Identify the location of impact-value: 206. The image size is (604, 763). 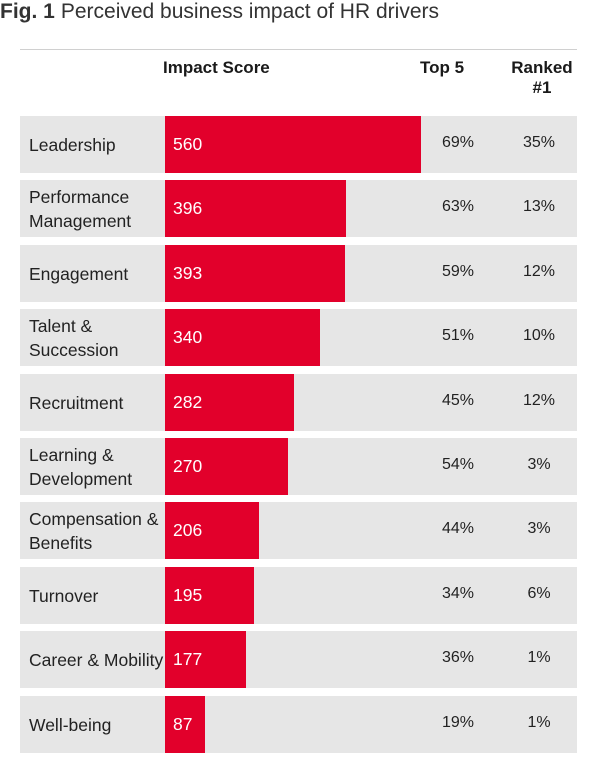
(188, 530).